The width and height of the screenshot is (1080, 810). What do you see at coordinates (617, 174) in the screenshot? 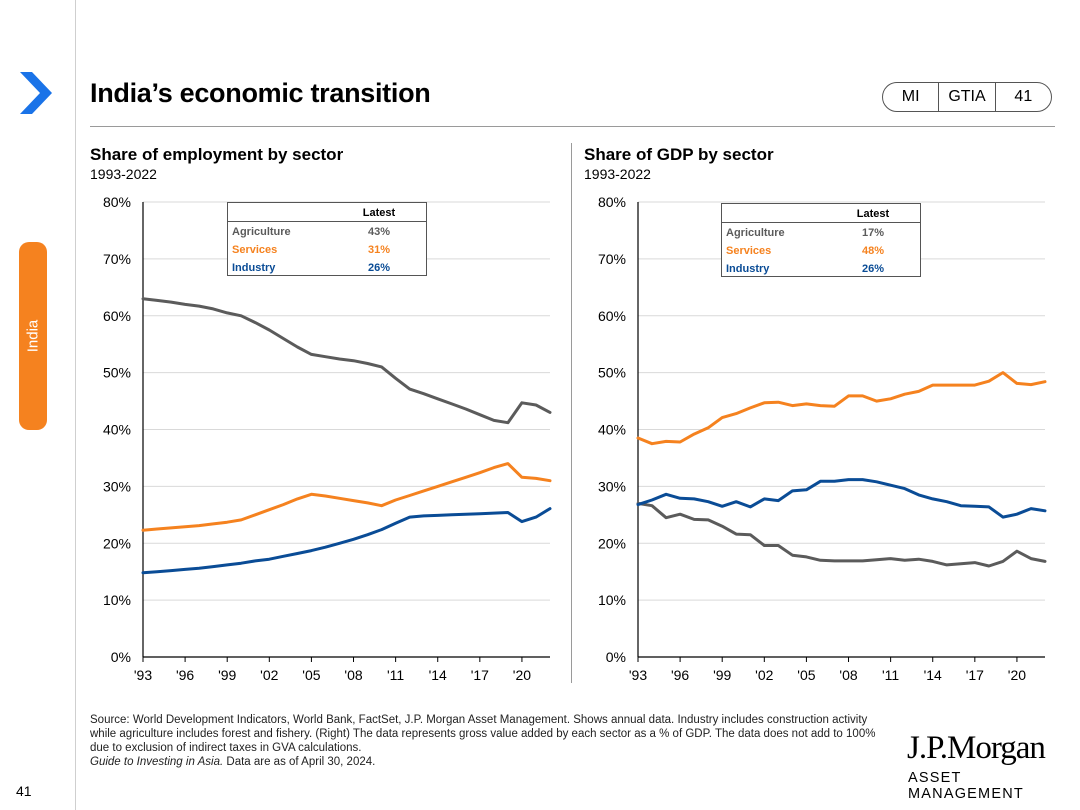
I see `chart-2-subtitle: 1993-2022` at bounding box center [617, 174].